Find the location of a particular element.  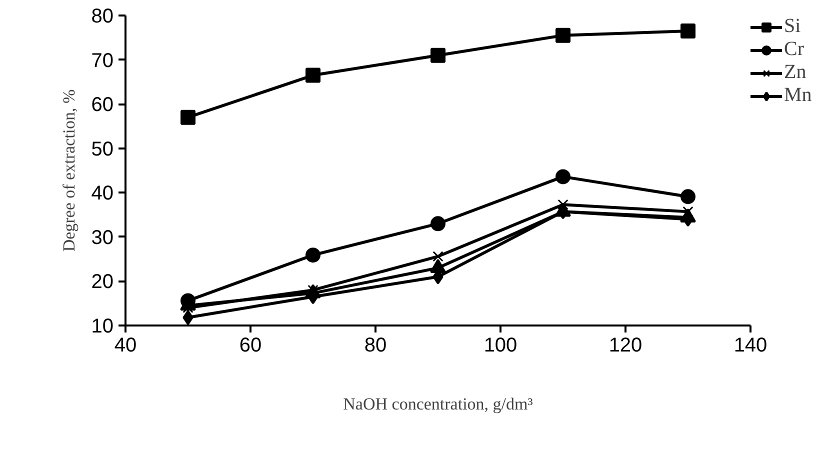

y-tick-label: 60 is located at coordinates (102, 105).